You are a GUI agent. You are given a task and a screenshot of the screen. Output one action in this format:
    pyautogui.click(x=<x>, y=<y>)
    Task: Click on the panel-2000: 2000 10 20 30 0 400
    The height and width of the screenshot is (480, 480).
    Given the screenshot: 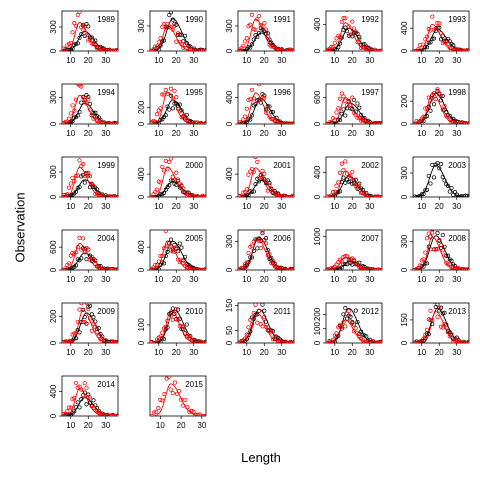 What is the action you would take?
    pyautogui.click(x=172, y=183)
    